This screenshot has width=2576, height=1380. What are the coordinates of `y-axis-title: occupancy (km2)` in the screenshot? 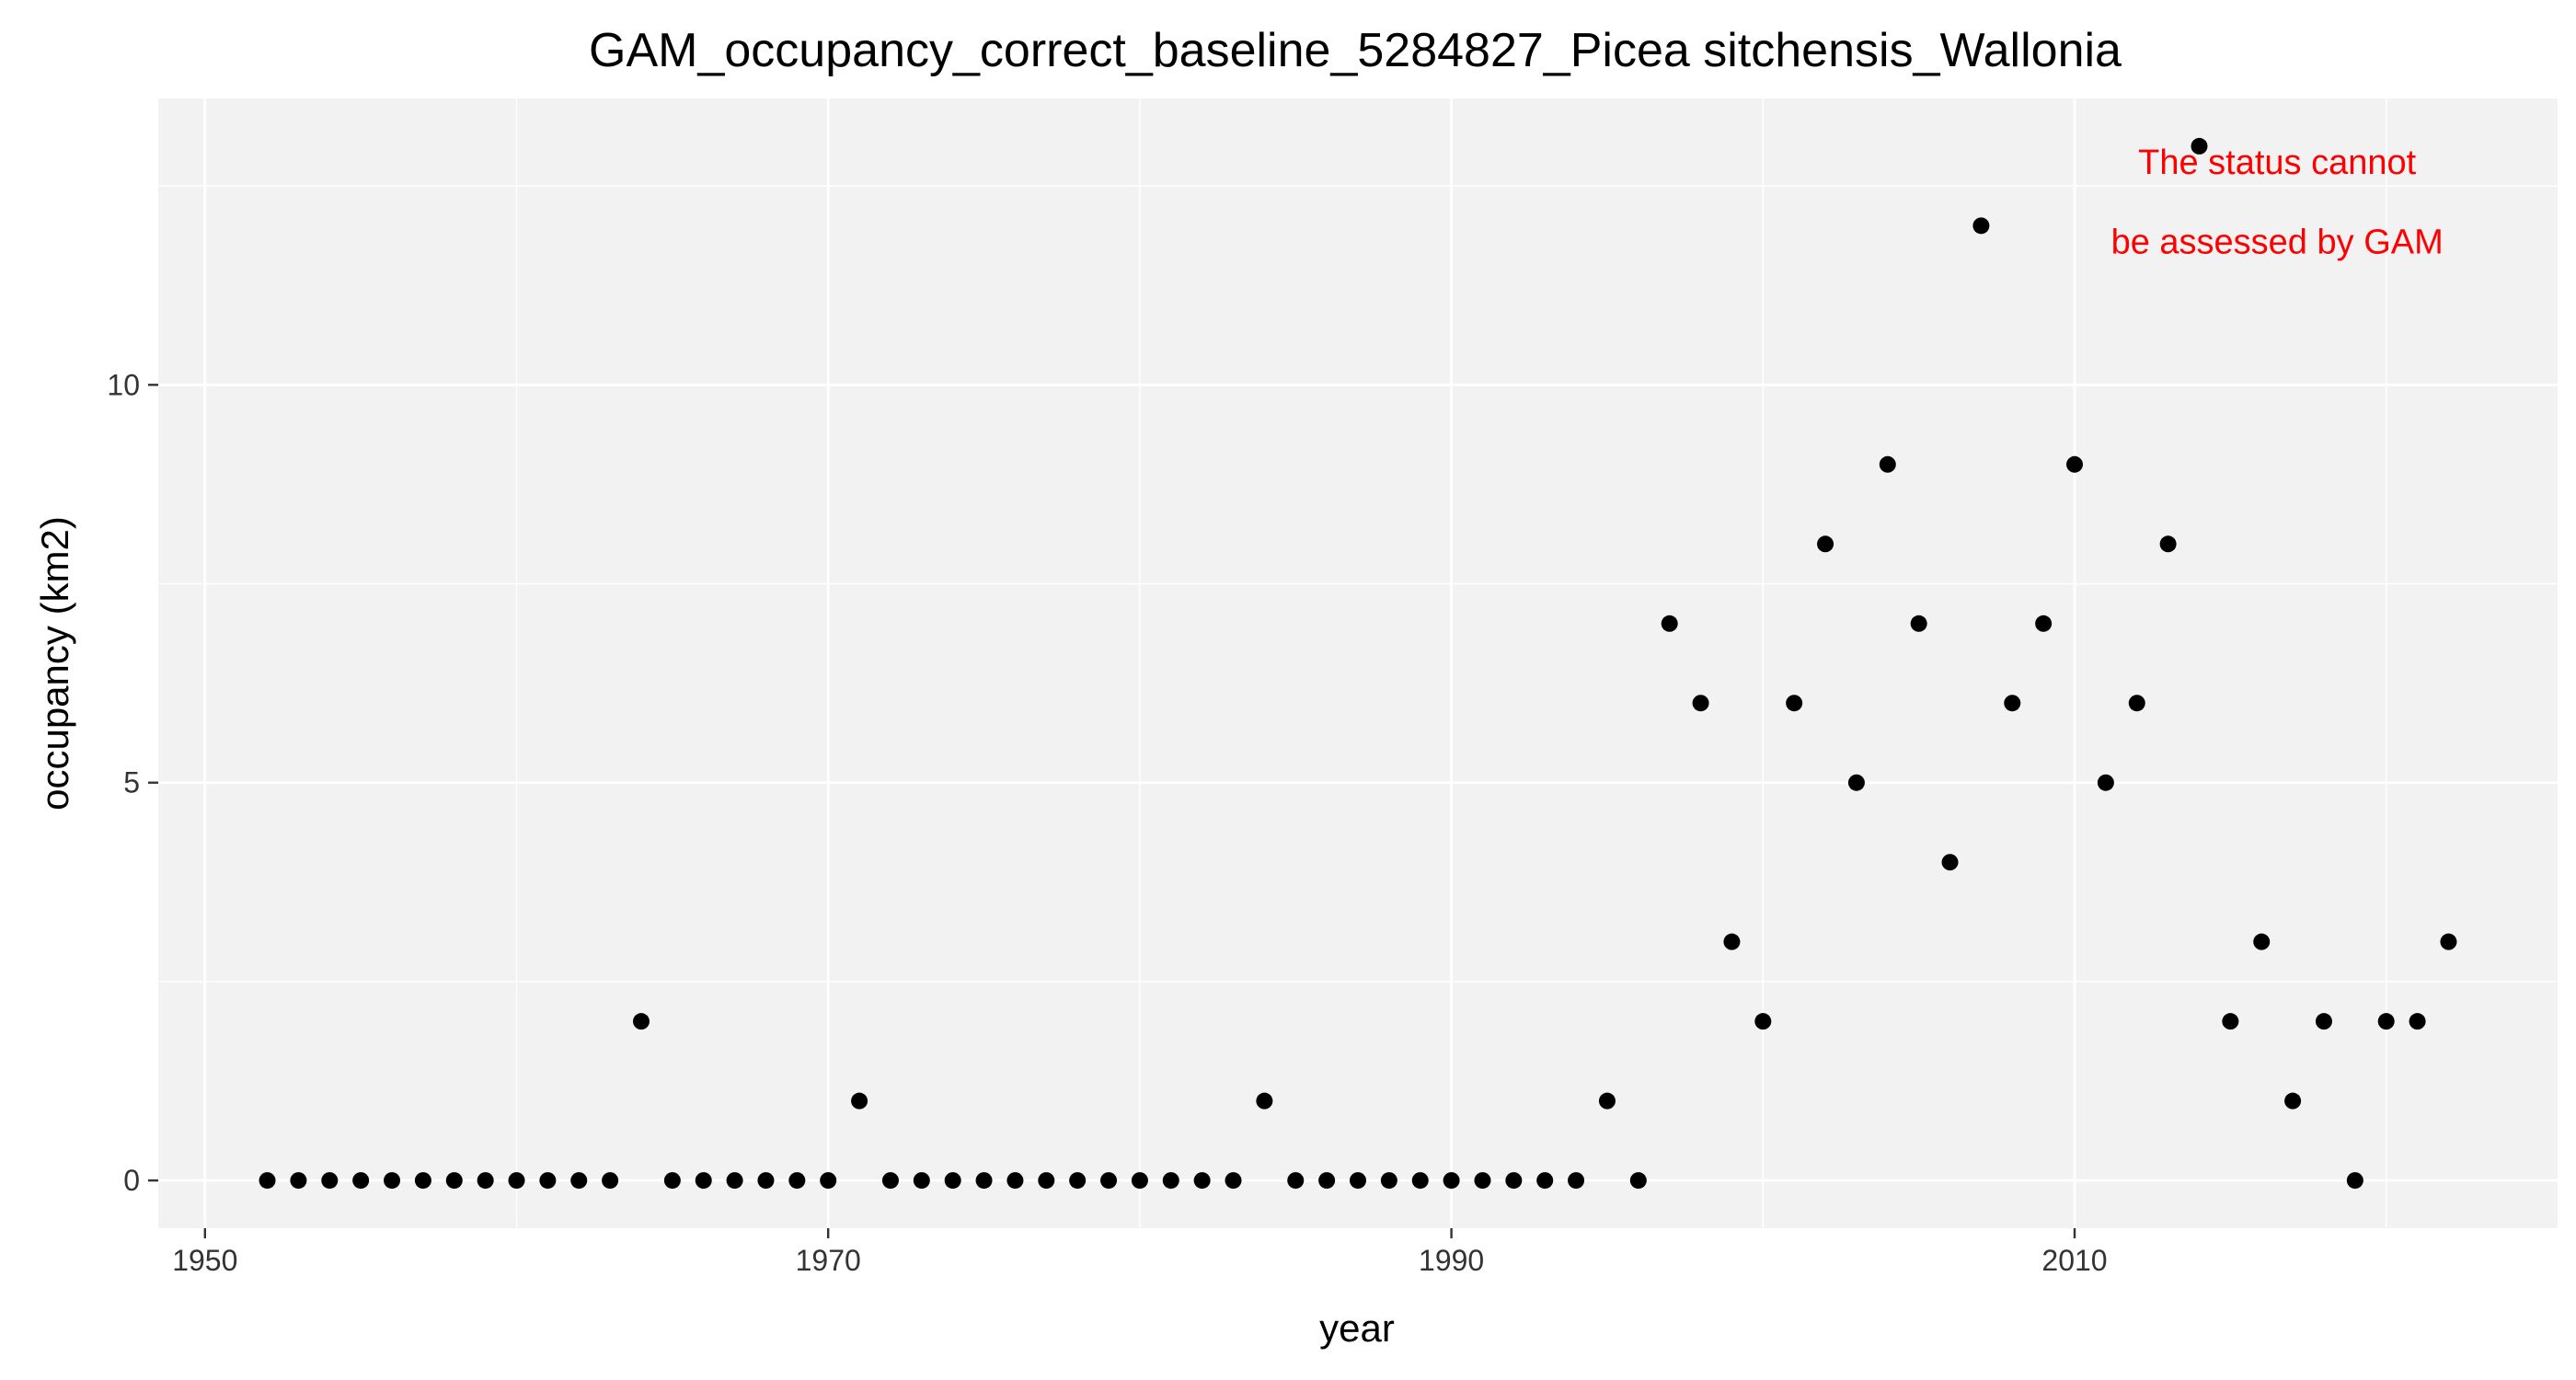 It's located at (54, 663).